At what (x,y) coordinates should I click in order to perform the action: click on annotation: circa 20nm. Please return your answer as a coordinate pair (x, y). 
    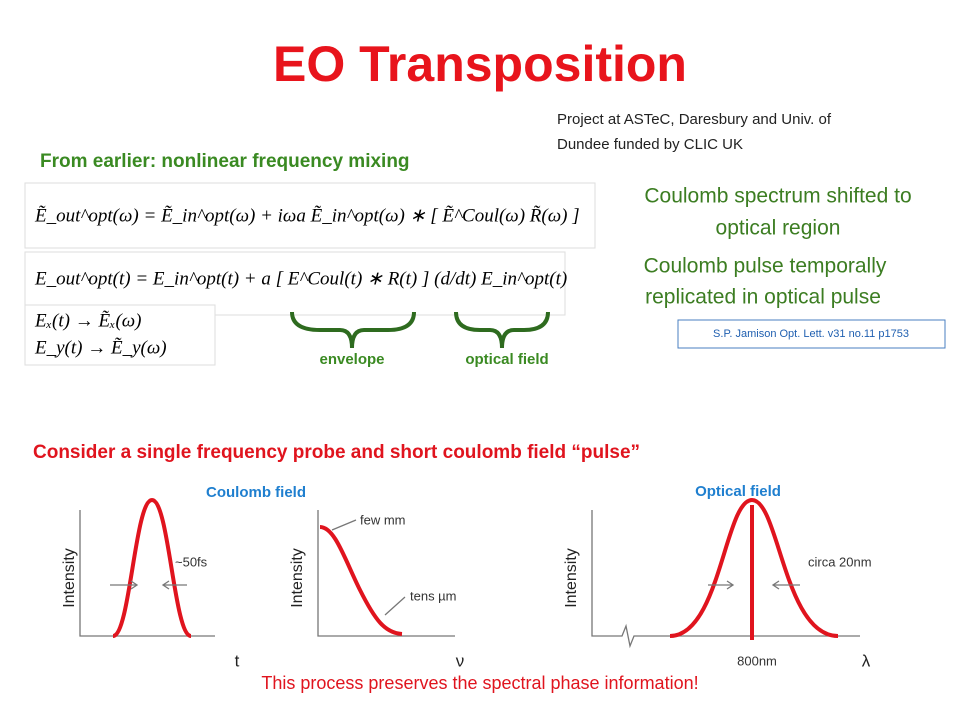
    Looking at the image, I should click on (840, 561).